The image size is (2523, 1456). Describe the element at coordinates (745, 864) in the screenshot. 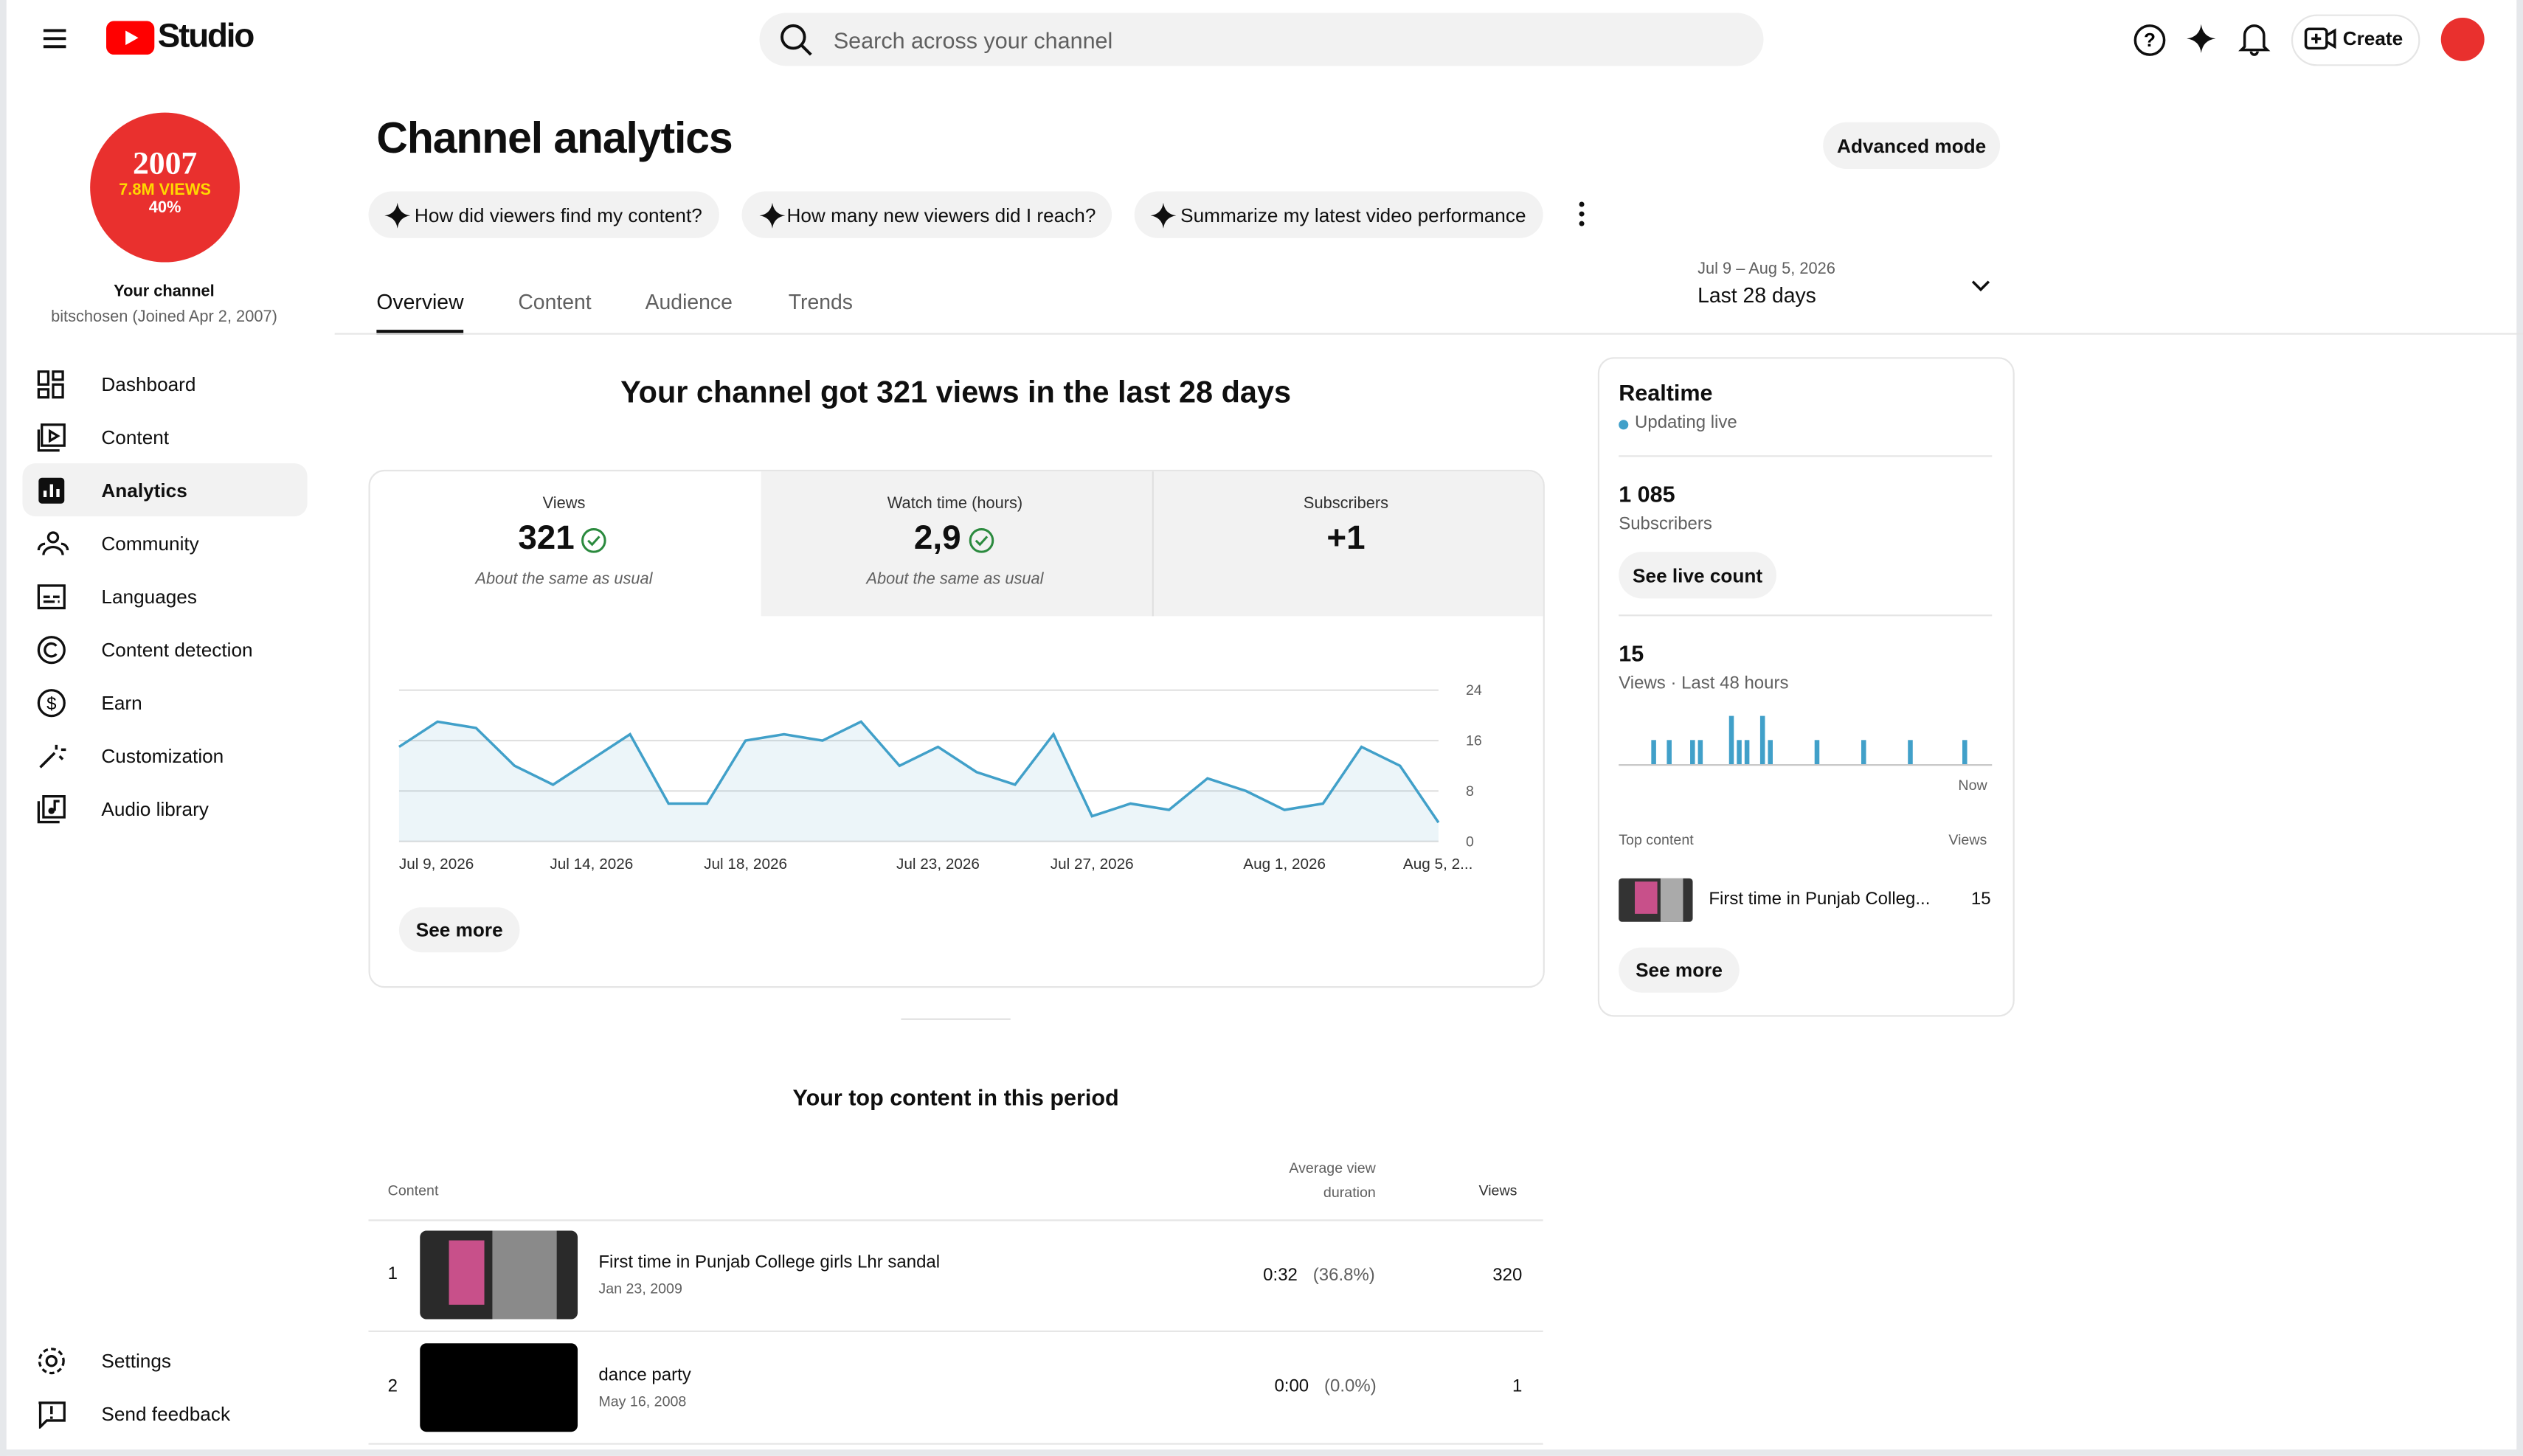

I see `x-tick-label: Jul 18, 2026` at that location.